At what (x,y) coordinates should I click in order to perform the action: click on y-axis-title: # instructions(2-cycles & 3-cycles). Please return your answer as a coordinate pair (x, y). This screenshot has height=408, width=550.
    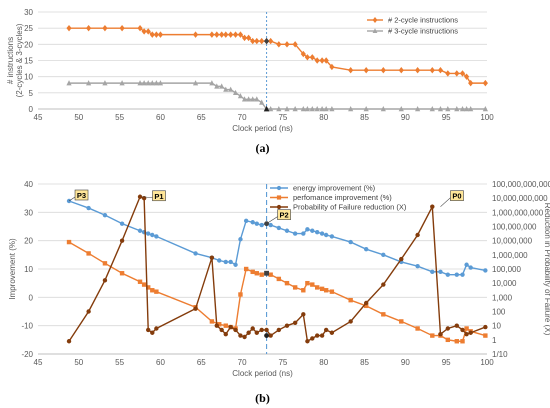
    Looking at the image, I should click on (15, 60).